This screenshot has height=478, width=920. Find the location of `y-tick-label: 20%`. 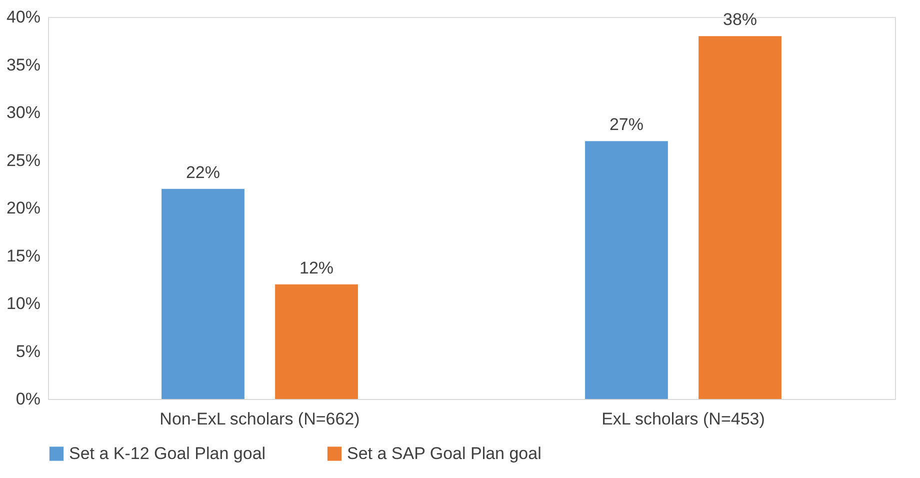

y-tick-label: 20% is located at coordinates (23, 208).